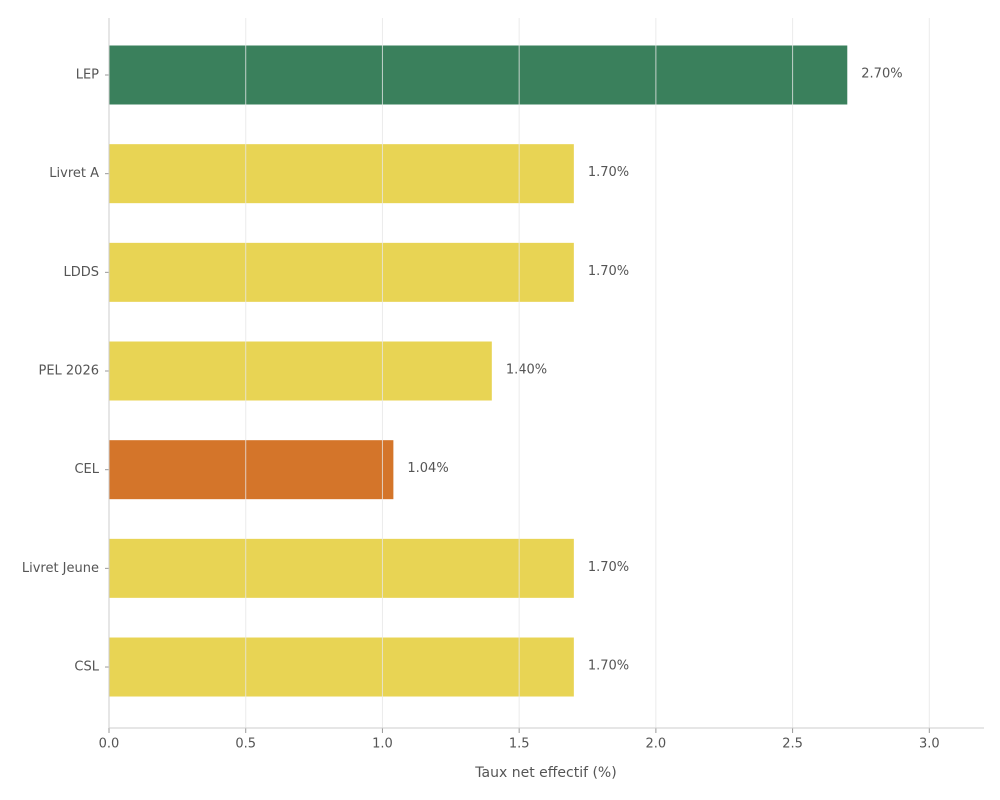 The image size is (1000, 800). I want to click on x-axis-label: Taux net effectif (%), so click(545, 773).